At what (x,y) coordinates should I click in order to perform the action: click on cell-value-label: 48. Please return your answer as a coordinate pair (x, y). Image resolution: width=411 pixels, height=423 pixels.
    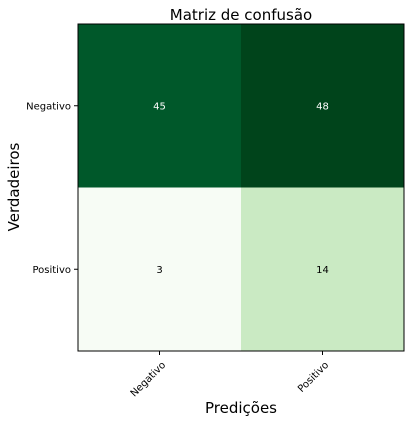
    Looking at the image, I should click on (322, 106).